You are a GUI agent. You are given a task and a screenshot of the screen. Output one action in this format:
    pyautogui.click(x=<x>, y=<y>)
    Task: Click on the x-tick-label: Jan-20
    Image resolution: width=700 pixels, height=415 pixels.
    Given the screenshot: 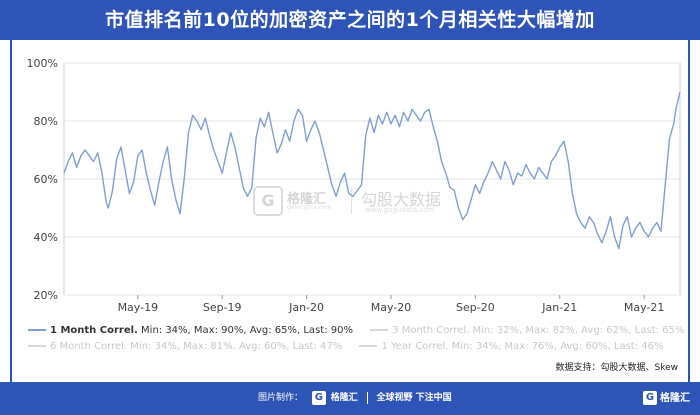 What is the action you would take?
    pyautogui.click(x=306, y=307)
    